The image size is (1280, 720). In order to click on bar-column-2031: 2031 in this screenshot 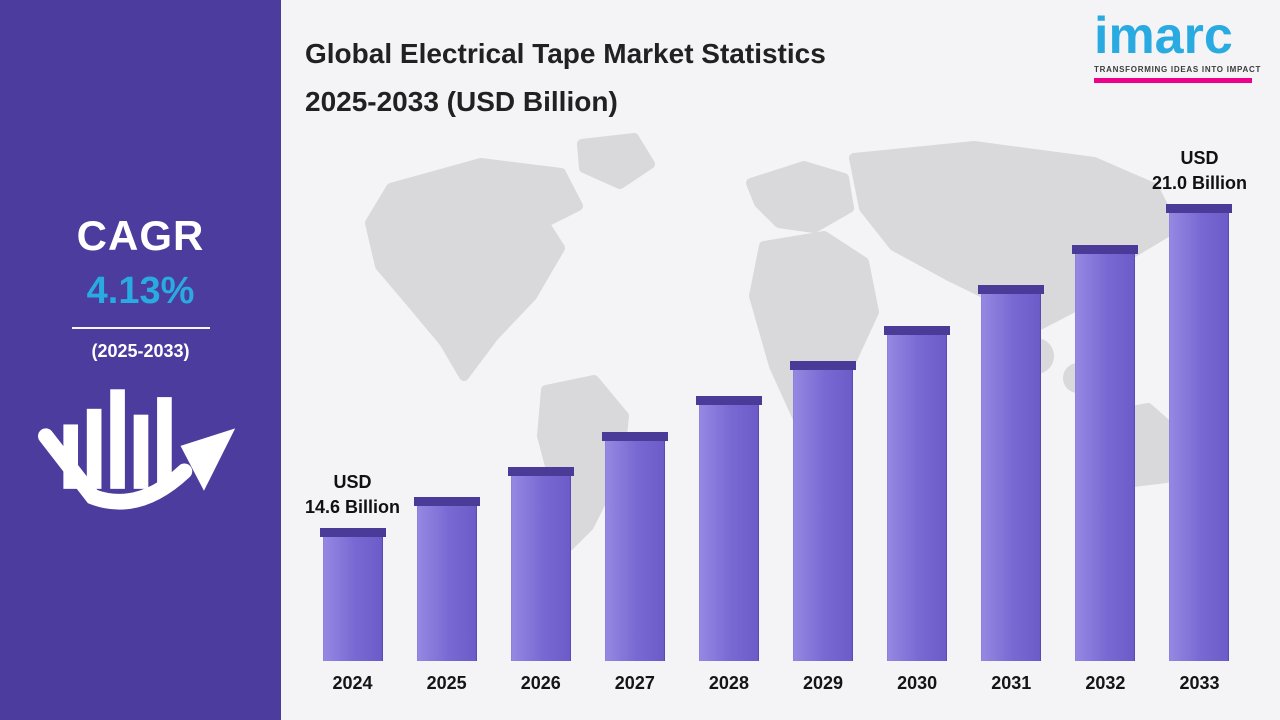, I will do `click(1011, 413)`.